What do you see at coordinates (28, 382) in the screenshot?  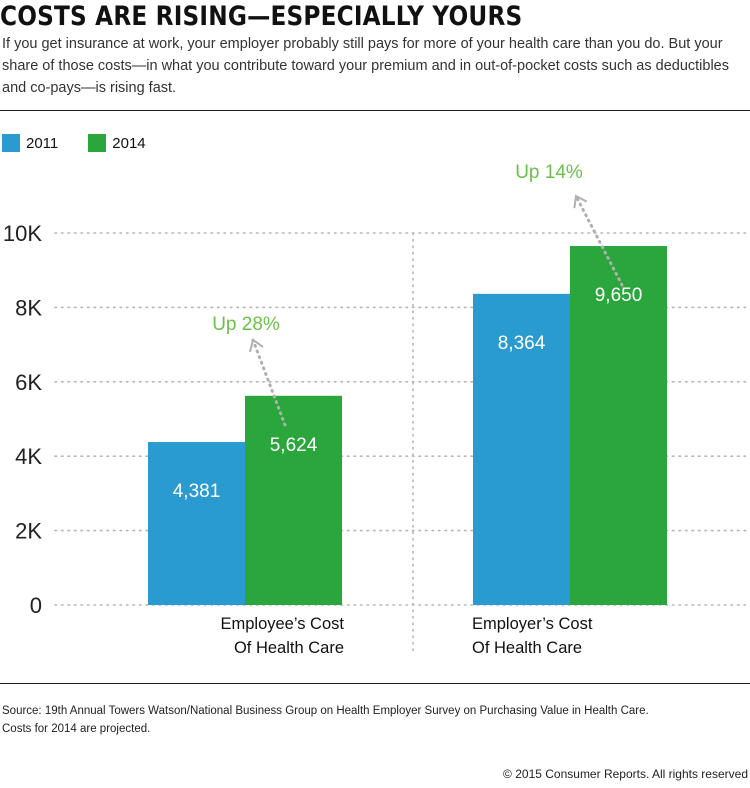 I see `y-tick-6K: 6K` at bounding box center [28, 382].